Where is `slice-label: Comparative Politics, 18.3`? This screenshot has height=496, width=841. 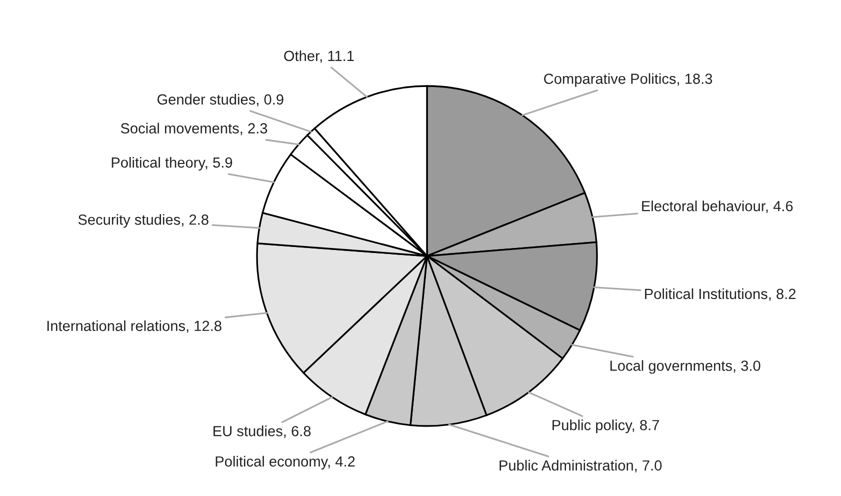
slice-label: Comparative Politics, 18.3 is located at coordinates (628, 80).